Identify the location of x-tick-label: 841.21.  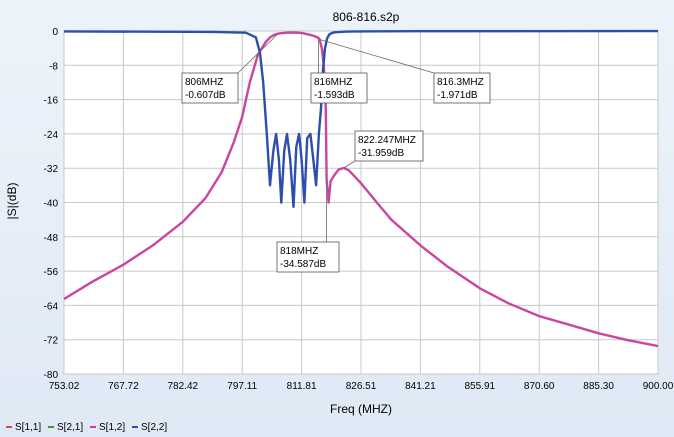
(420, 386).